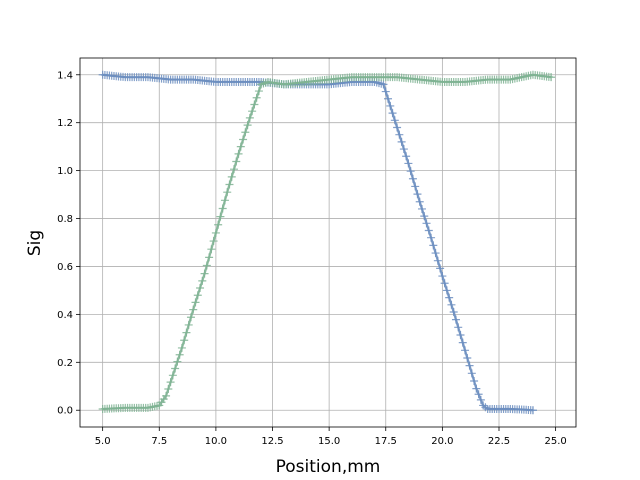 The height and width of the screenshot is (480, 640). I want to click on x-axis-label: Position,mm, so click(328, 467).